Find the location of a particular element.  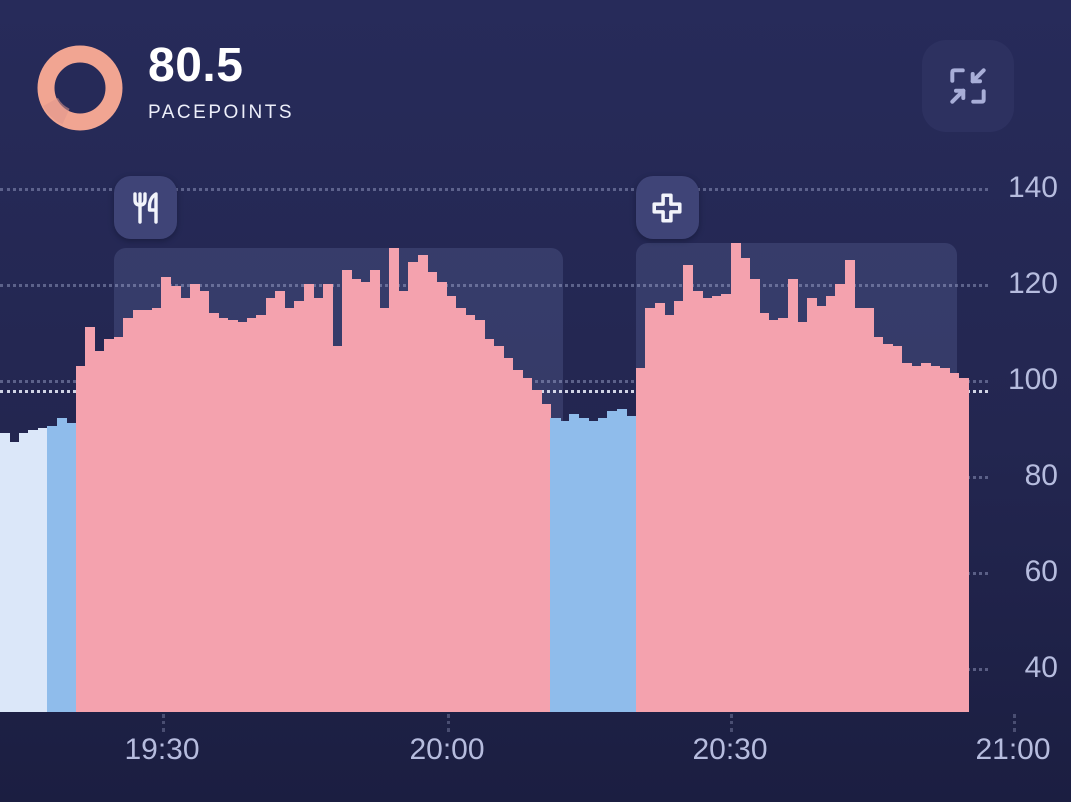

collapse-chart-button is located at coordinates (968, 86).